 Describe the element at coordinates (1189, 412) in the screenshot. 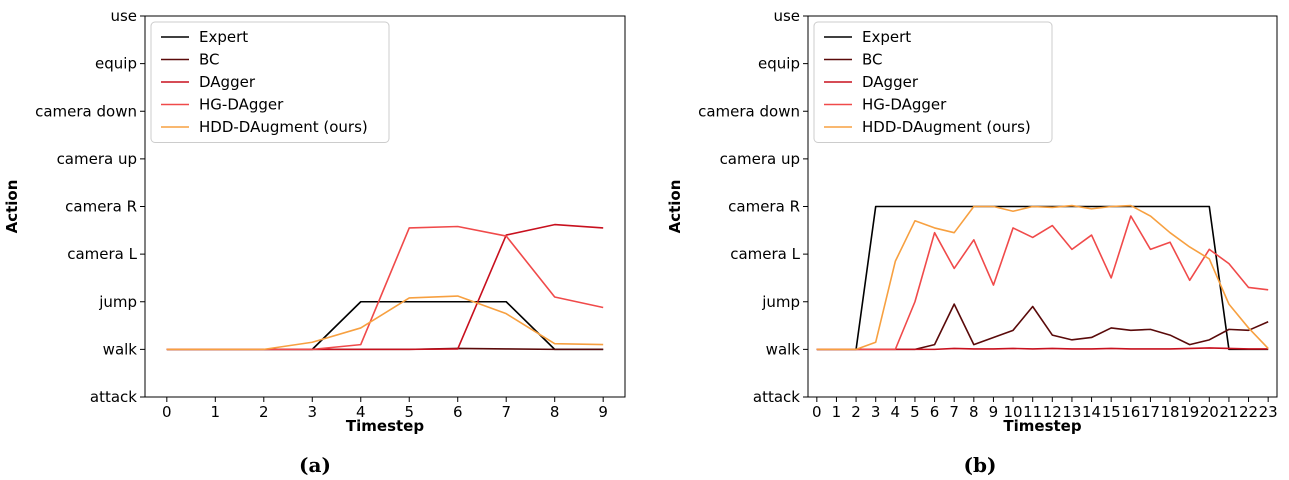

I see `x-tick-label: 19` at that location.